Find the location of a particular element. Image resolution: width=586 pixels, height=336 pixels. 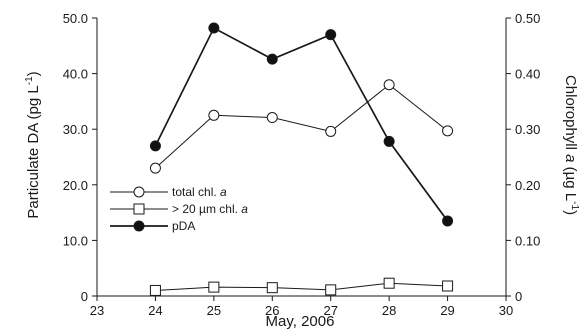

legend-label-text: pDA is located at coordinates (183, 226).